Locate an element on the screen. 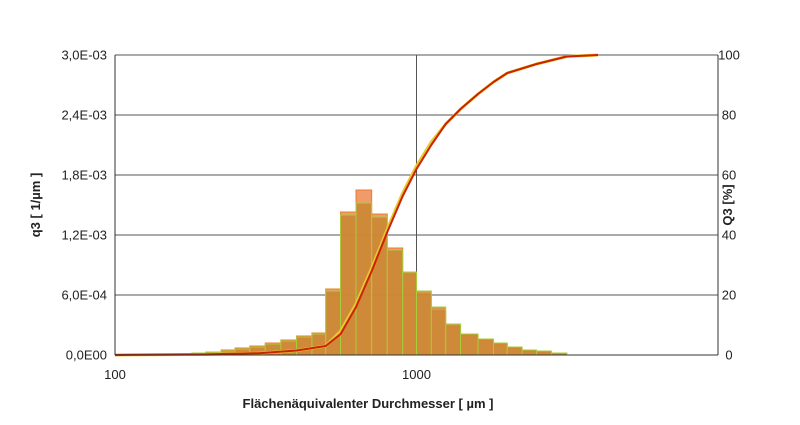  y-tick-label-right: 60 is located at coordinates (729, 175).